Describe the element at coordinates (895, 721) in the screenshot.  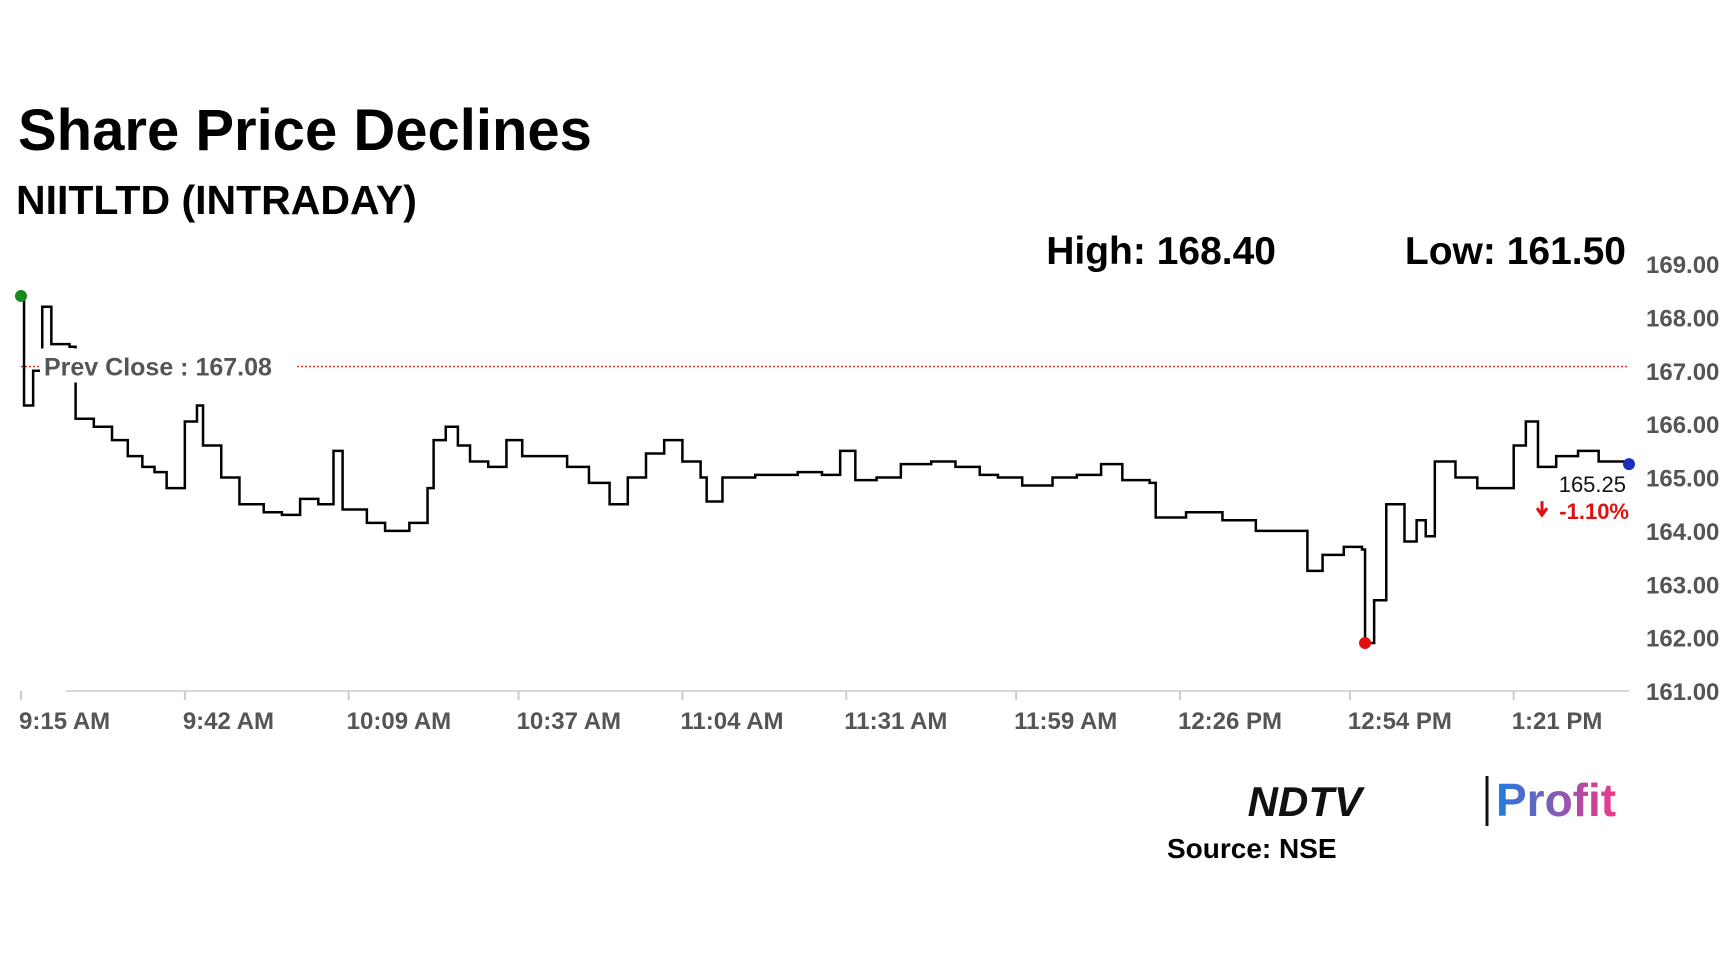
I see `x-tick-label: 11:31 AM` at that location.